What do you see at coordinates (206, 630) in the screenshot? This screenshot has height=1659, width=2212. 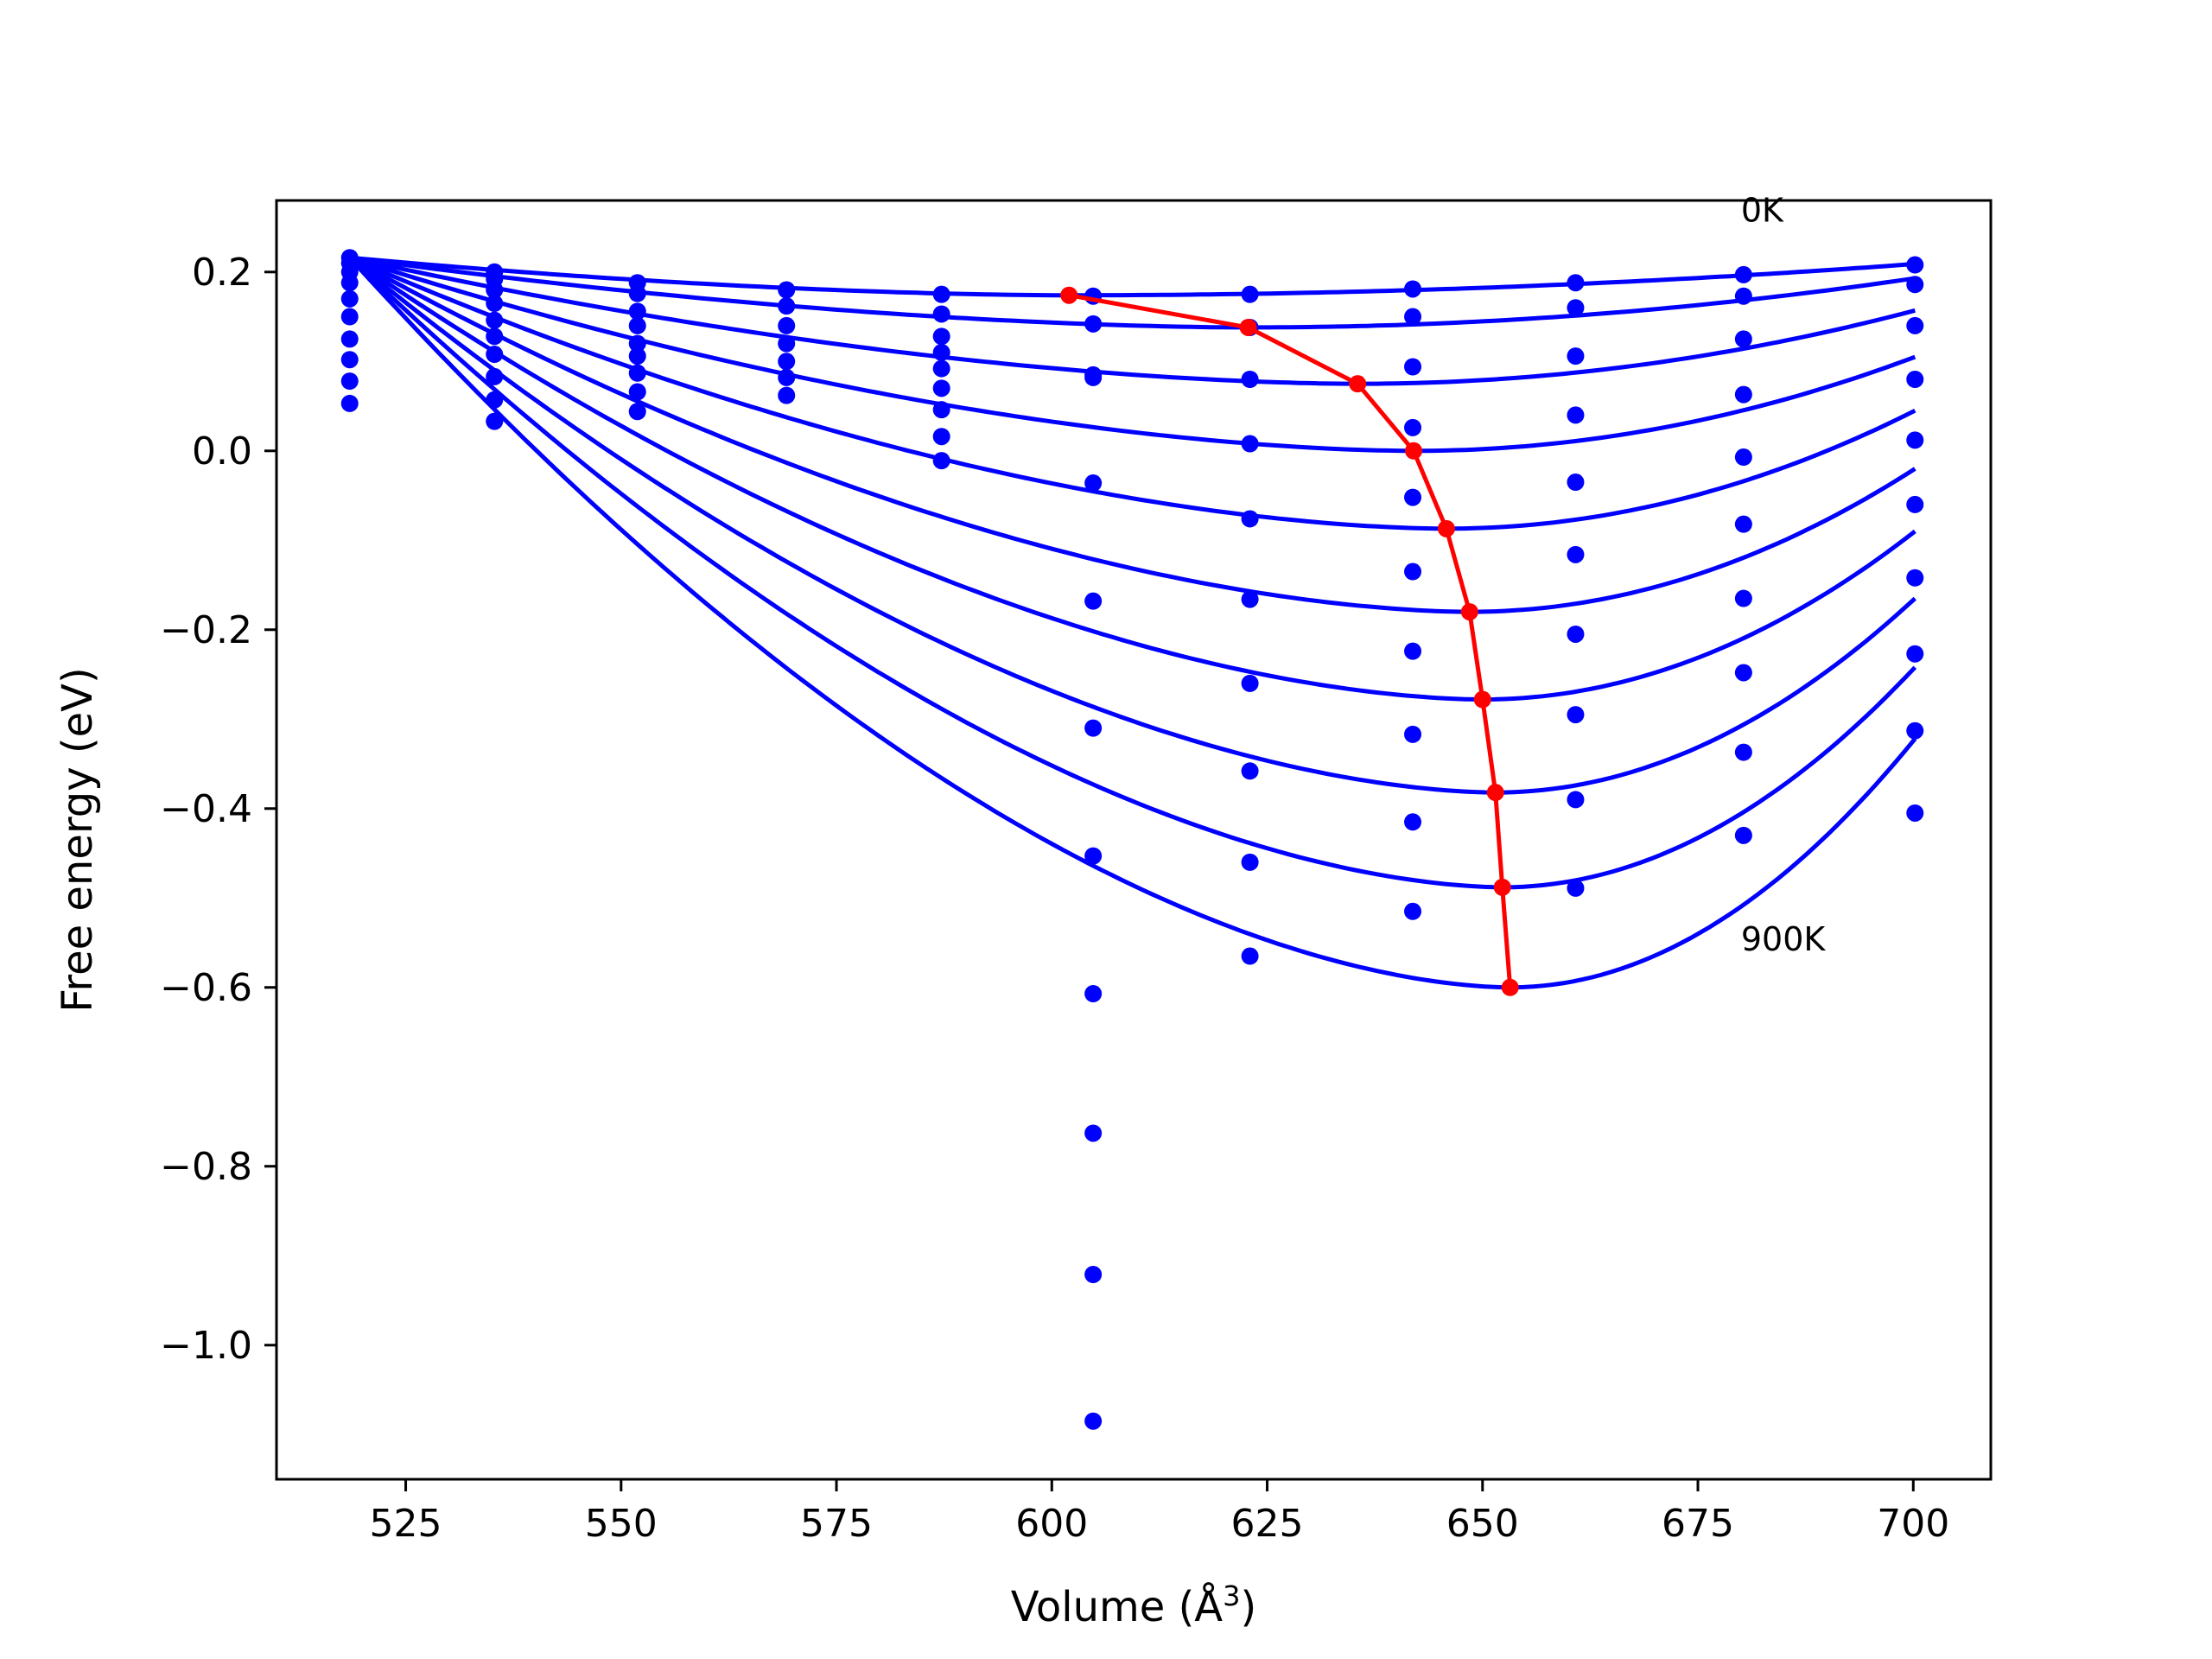 I see `y-tick-label: −0.2` at bounding box center [206, 630].